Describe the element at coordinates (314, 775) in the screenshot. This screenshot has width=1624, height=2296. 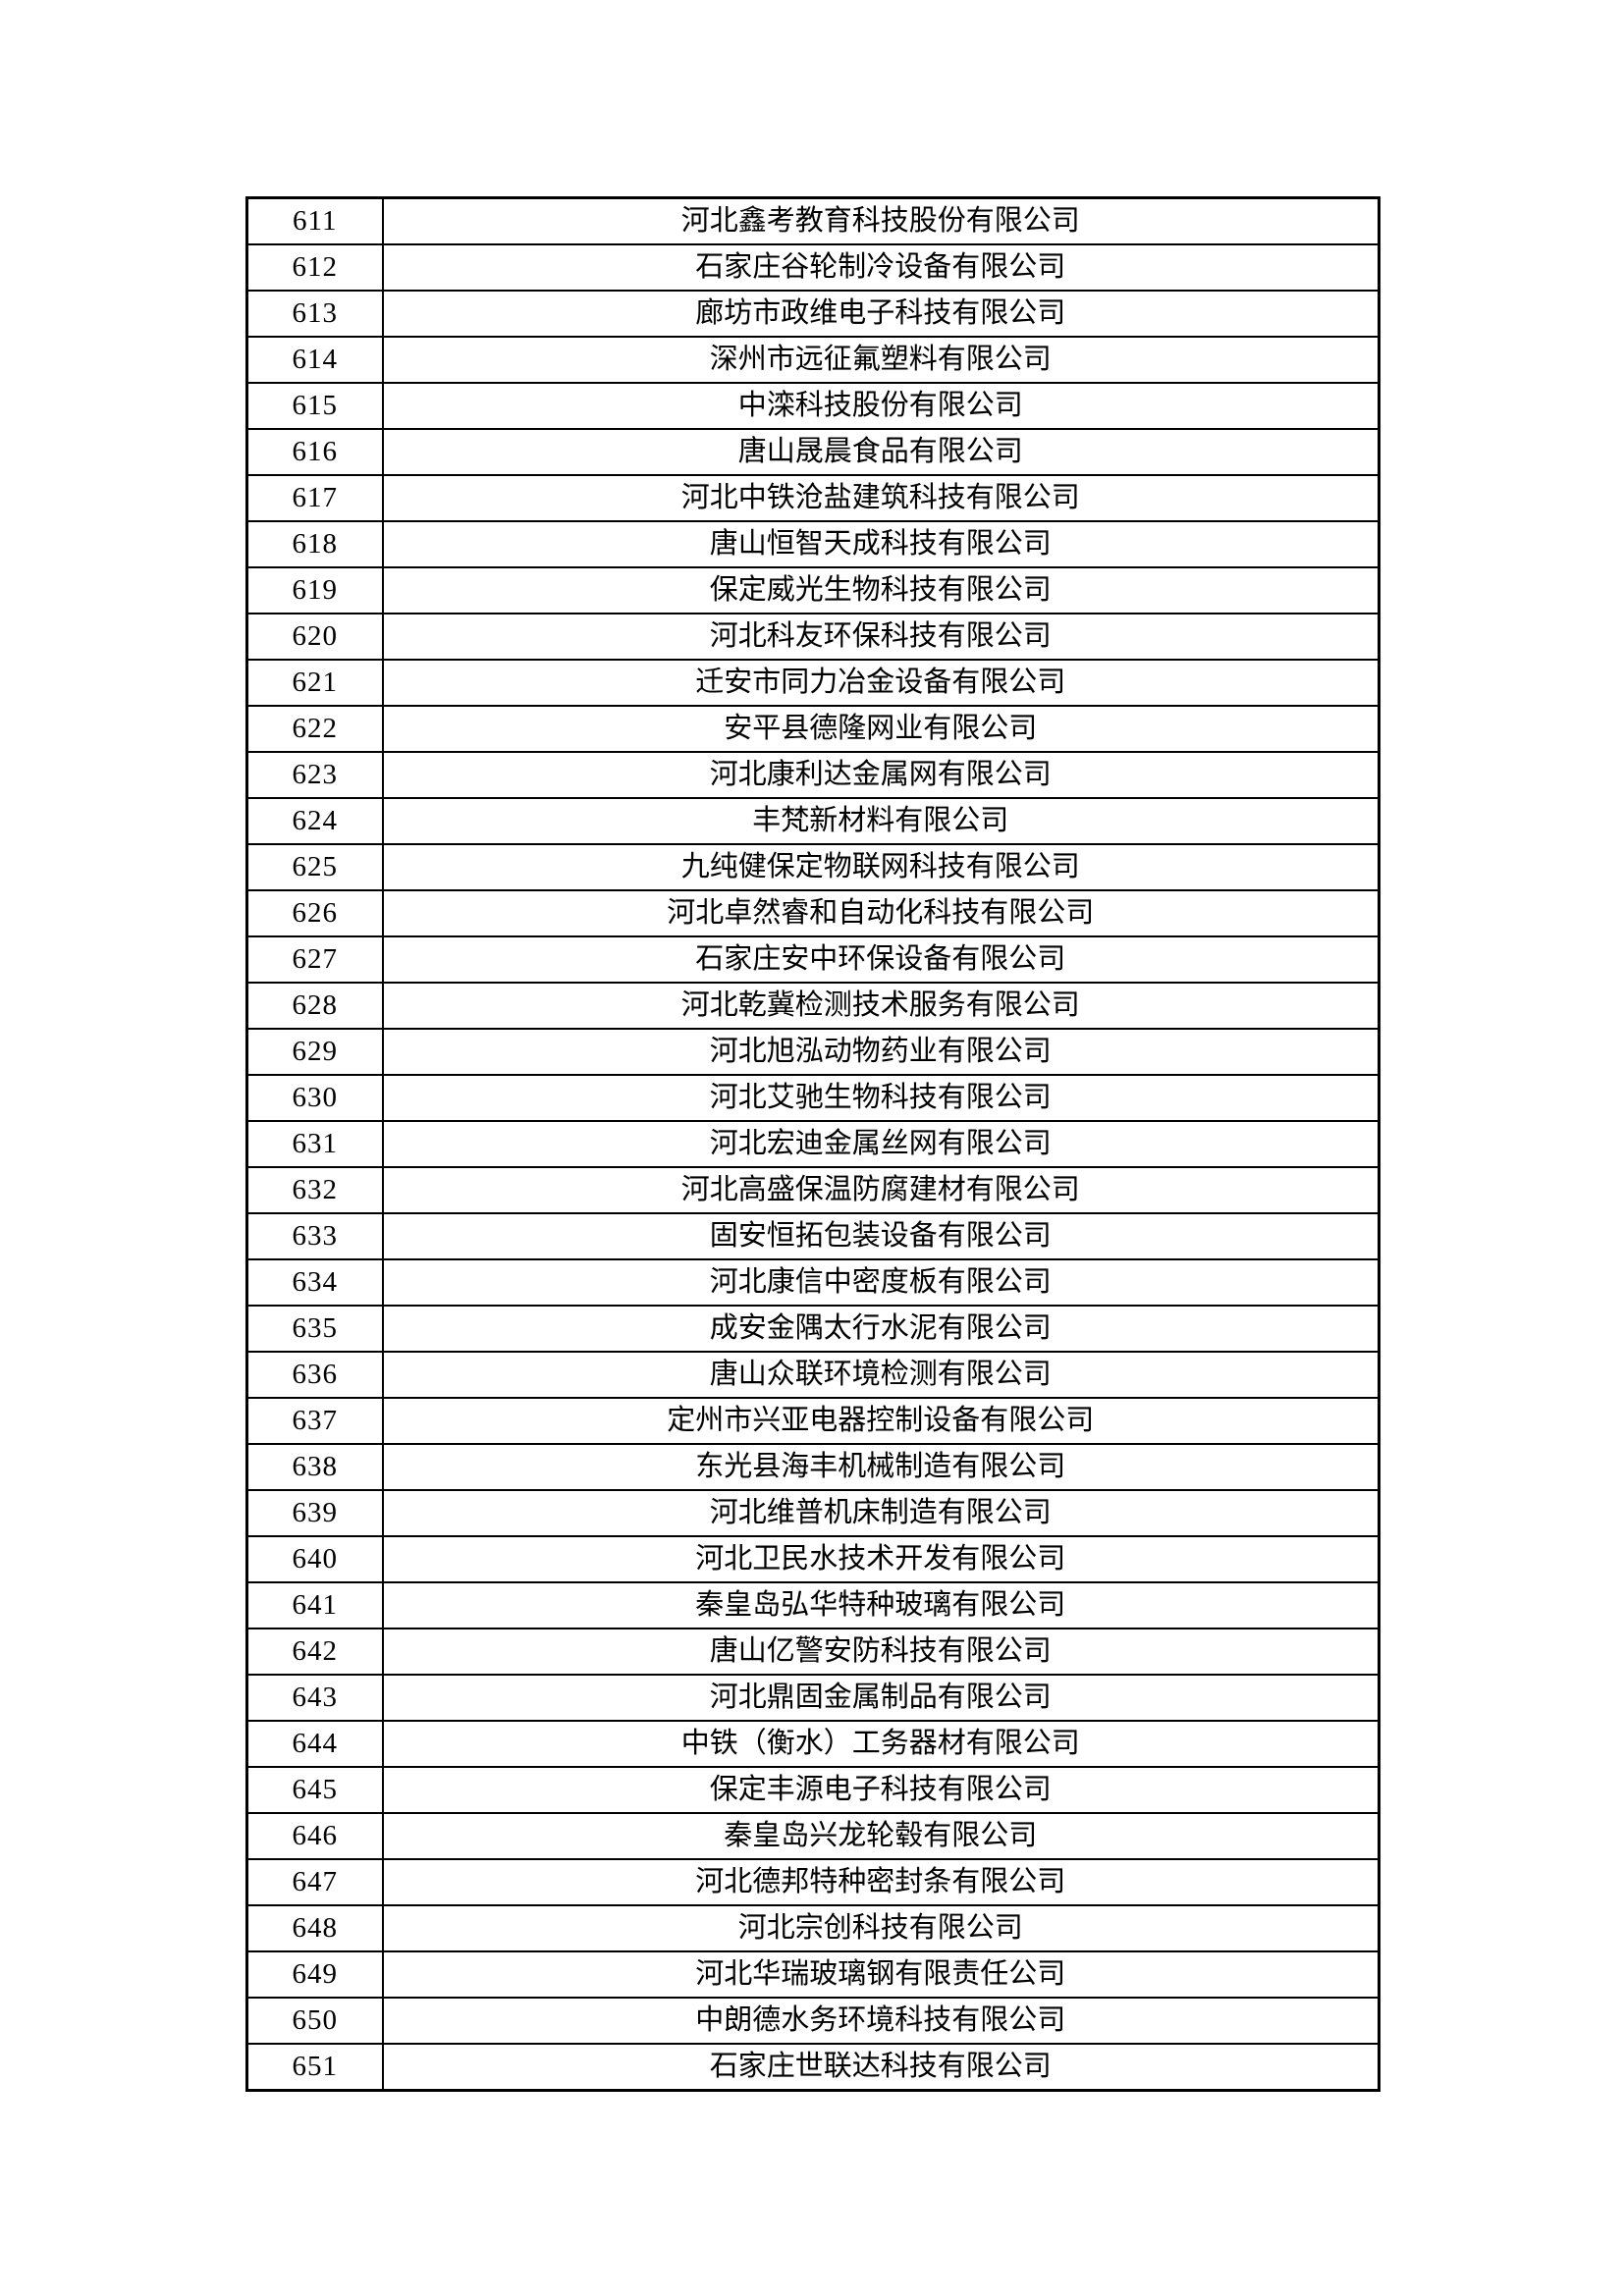
I see `row-number-cell: 623` at that location.